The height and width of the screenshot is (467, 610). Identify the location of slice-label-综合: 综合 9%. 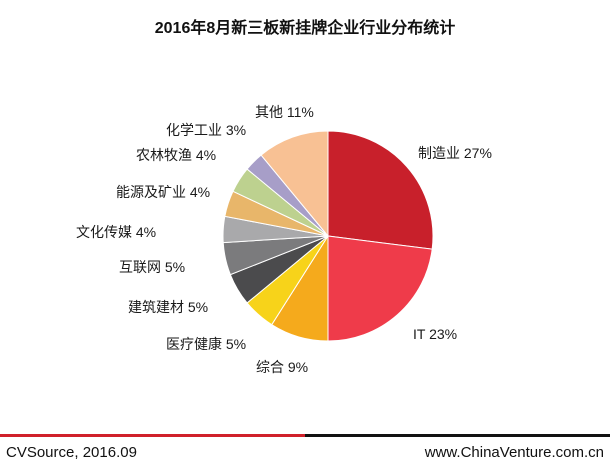
(282, 367).